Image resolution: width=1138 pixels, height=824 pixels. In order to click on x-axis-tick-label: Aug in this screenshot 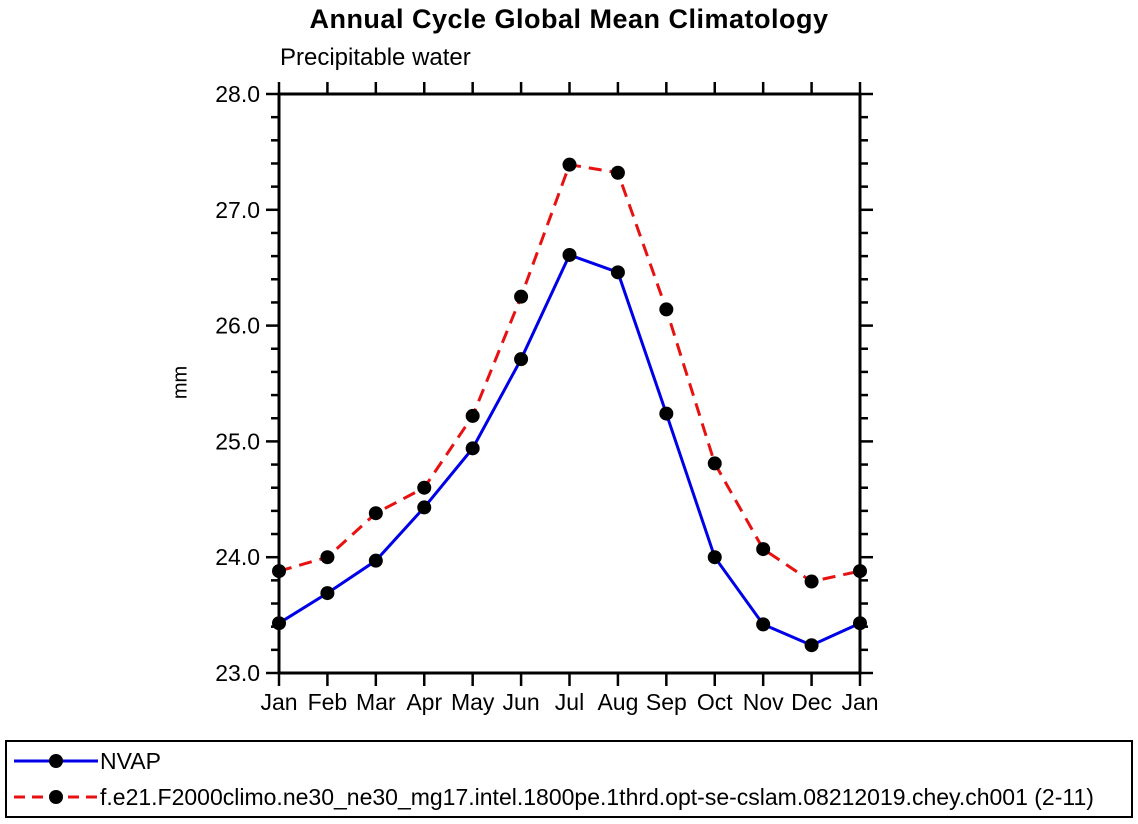, I will do `click(617, 702)`.